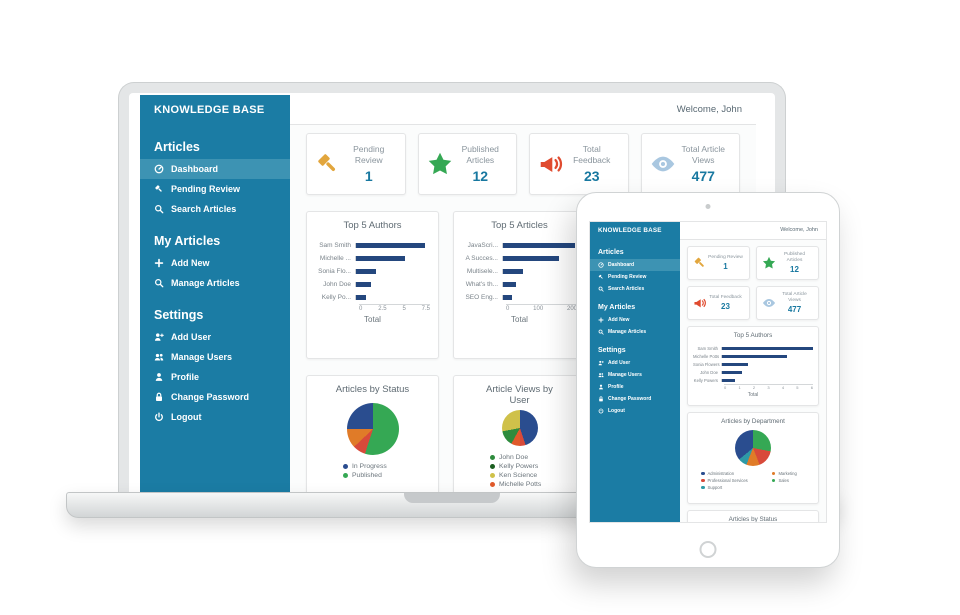 The image size is (960, 615). What do you see at coordinates (601, 363) in the screenshot?
I see `add-user-icon` at bounding box center [601, 363].